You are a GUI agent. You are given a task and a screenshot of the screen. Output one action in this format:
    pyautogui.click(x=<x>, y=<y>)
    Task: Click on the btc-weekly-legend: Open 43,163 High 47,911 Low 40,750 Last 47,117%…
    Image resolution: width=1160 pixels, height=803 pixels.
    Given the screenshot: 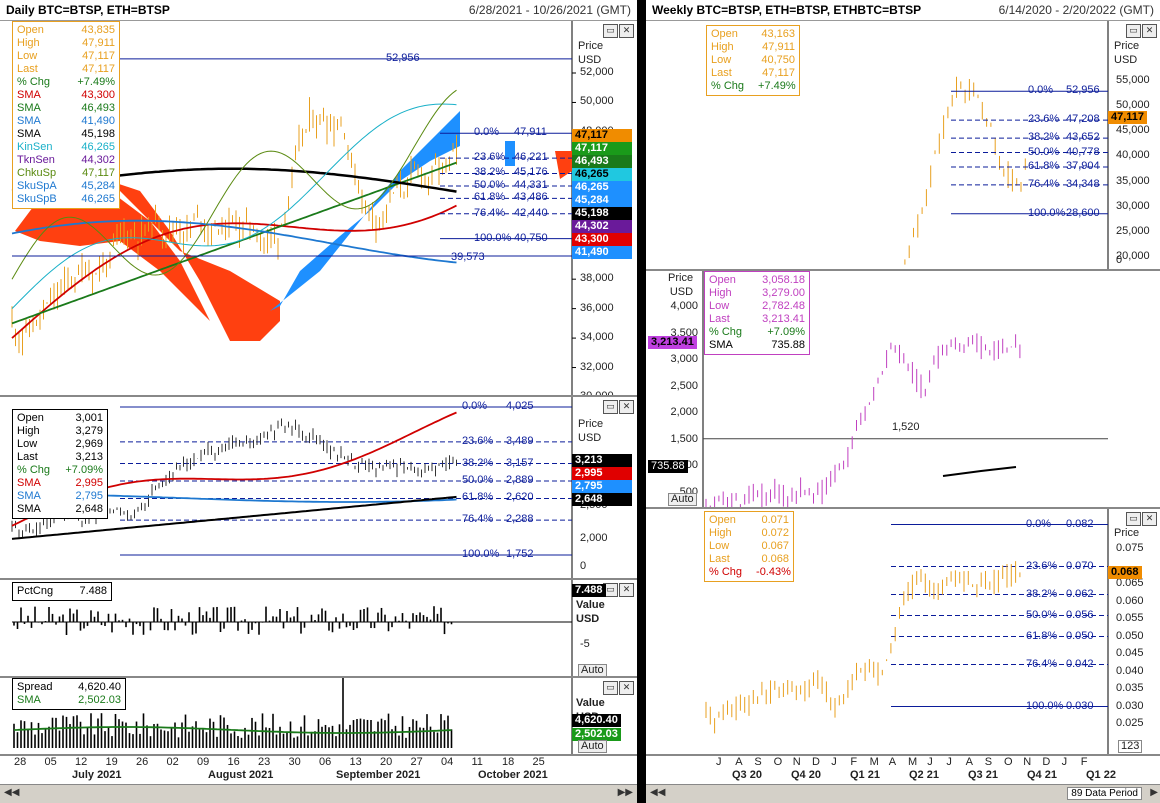 What is the action you would take?
    pyautogui.click(x=753, y=60)
    